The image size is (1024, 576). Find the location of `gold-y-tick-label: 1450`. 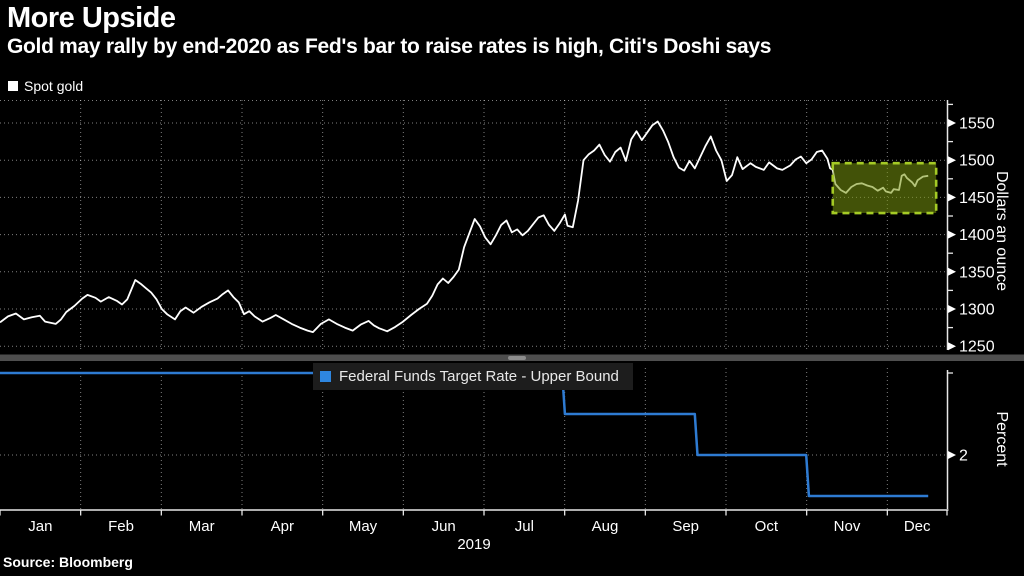

gold-y-tick-label: 1450 is located at coordinates (977, 198).